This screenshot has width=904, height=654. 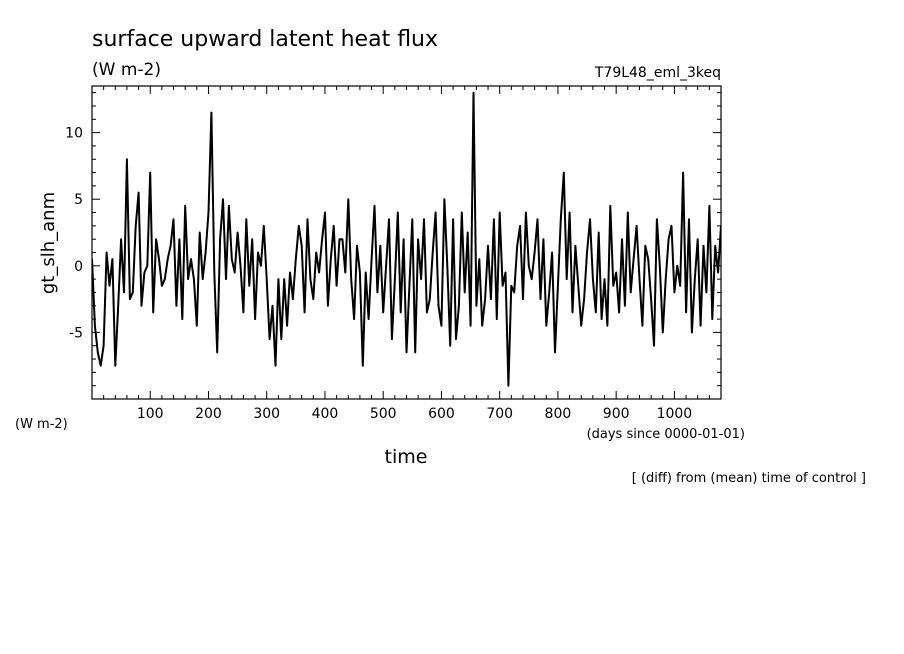 I want to click on x-tick-label: 300, so click(x=266, y=414).